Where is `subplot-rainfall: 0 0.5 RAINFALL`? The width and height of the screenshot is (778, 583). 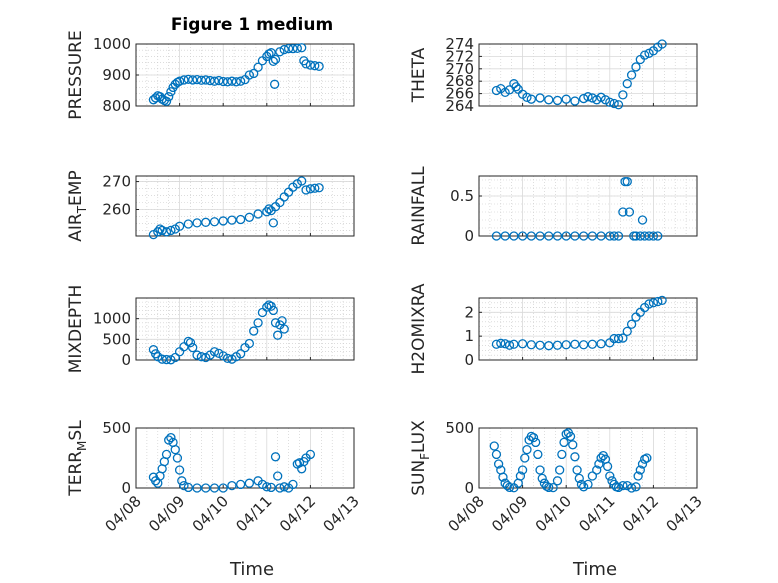 subplot-rainfall: 0 0.5 RAINFALL is located at coordinates (553, 206).